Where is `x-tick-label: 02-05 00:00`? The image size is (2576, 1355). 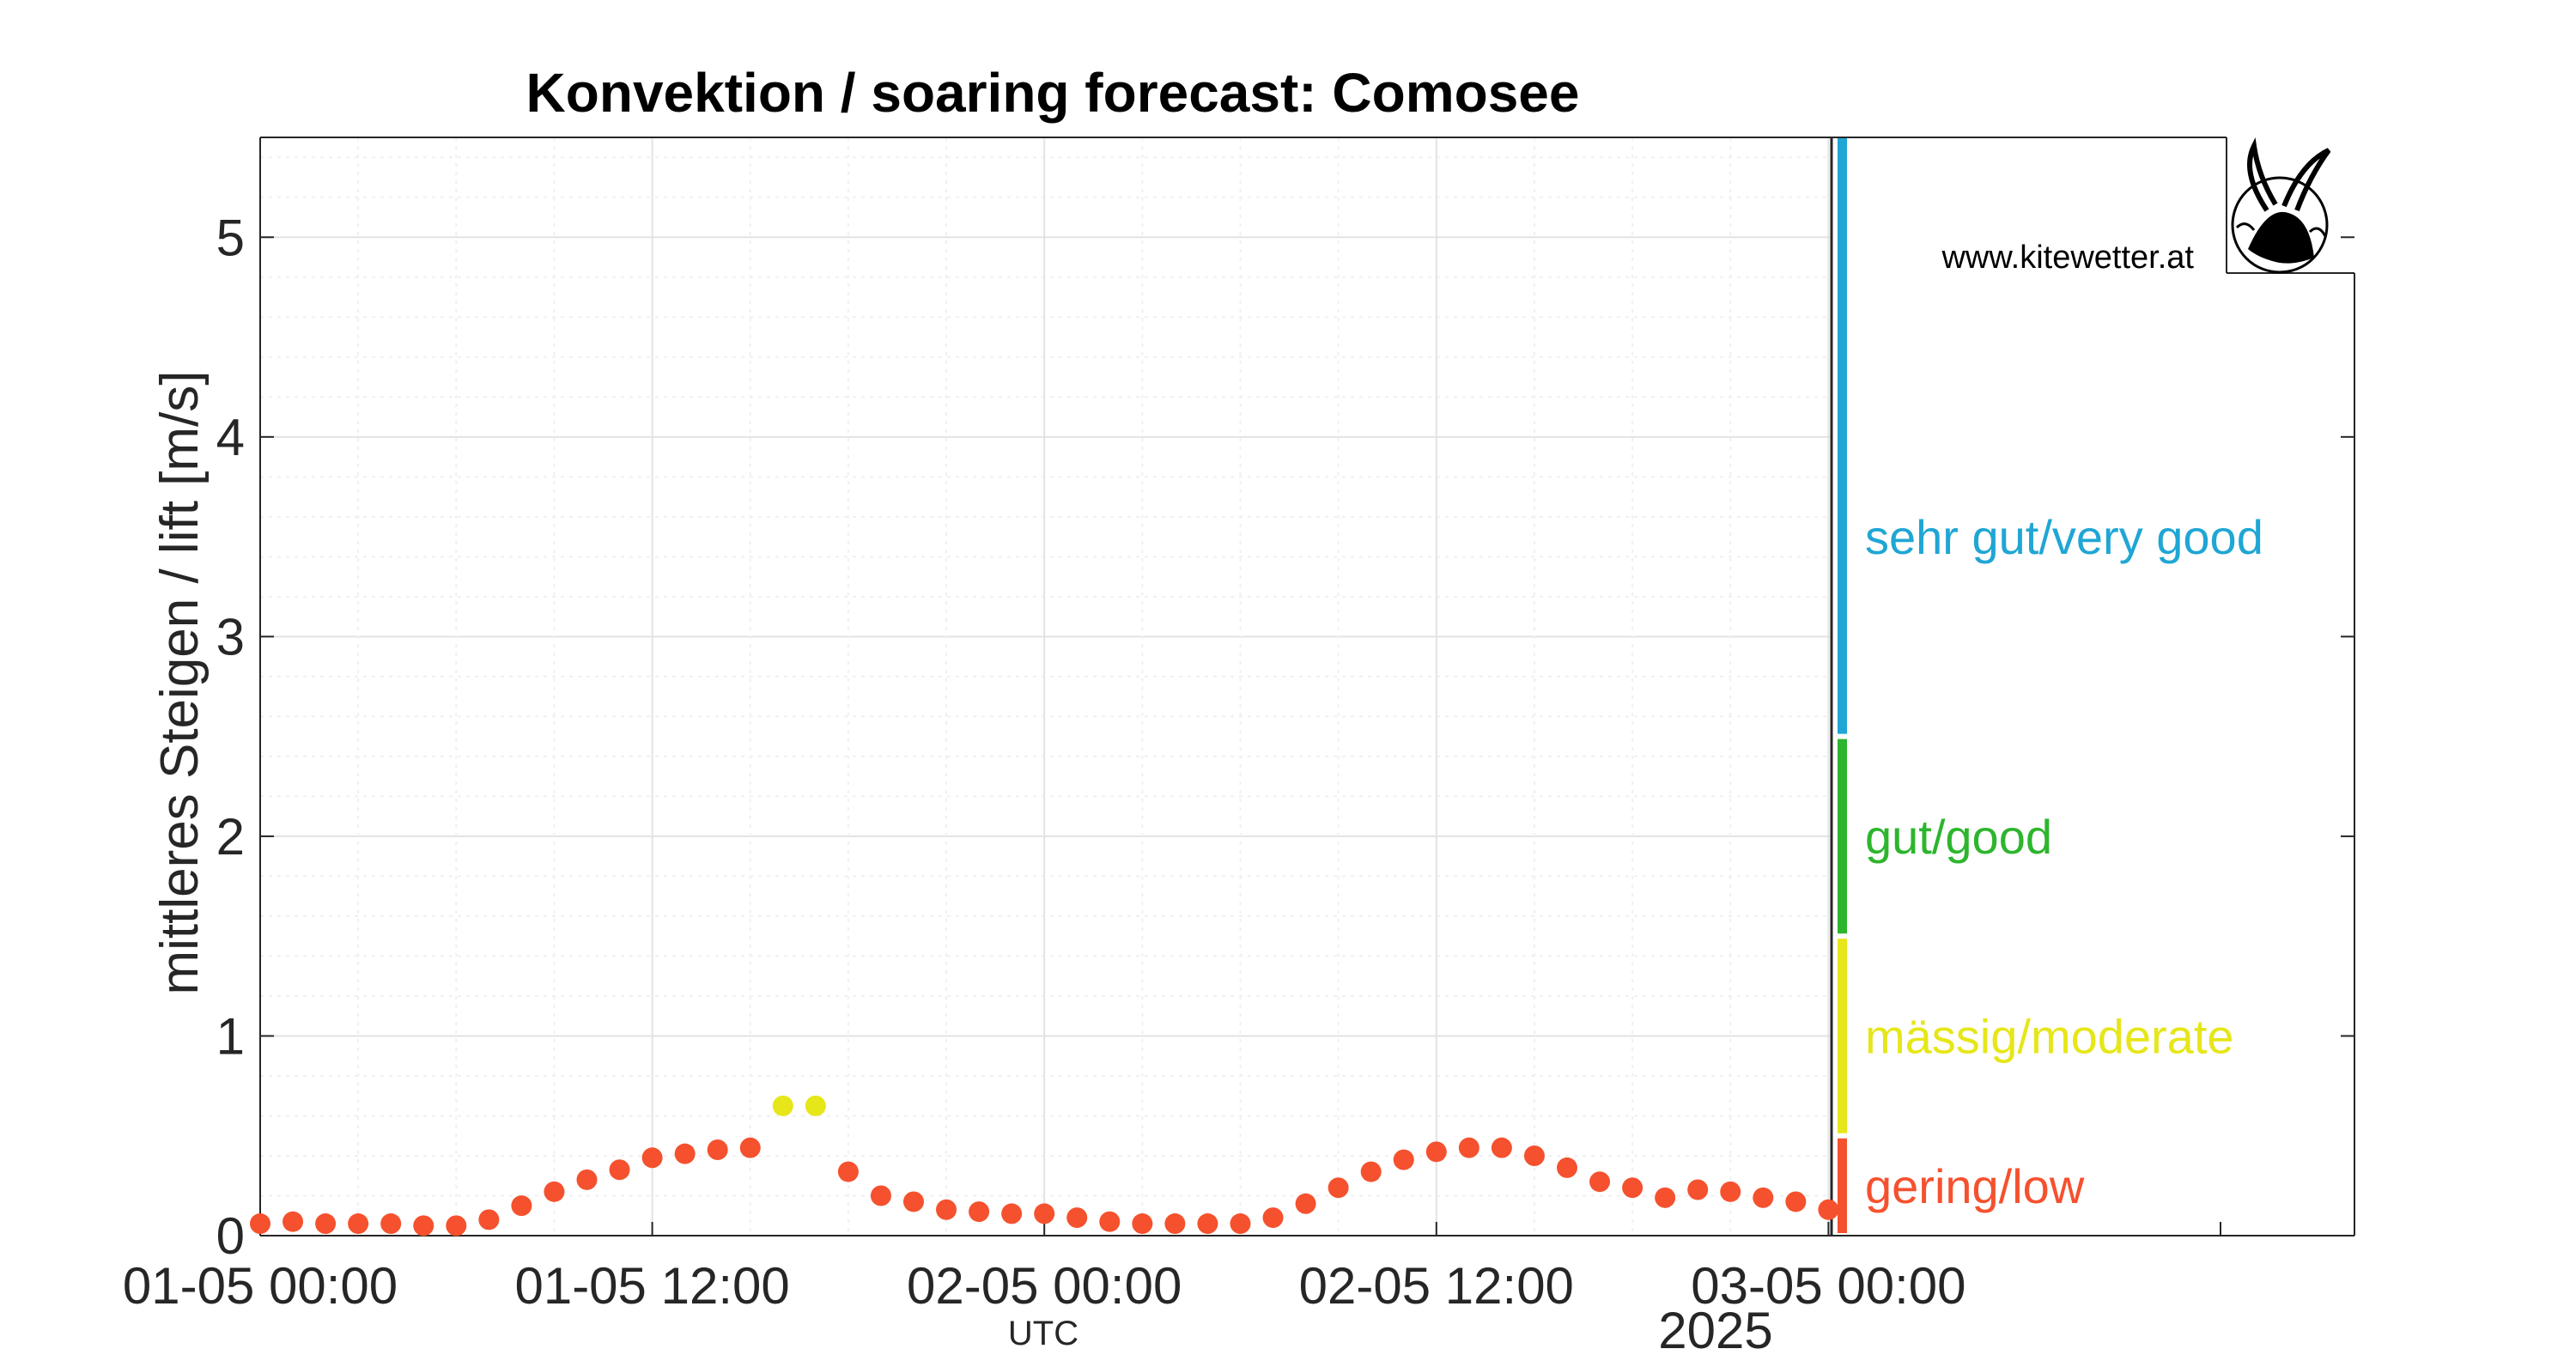 x-tick-label: 02-05 00:00 is located at coordinates (1045, 1286).